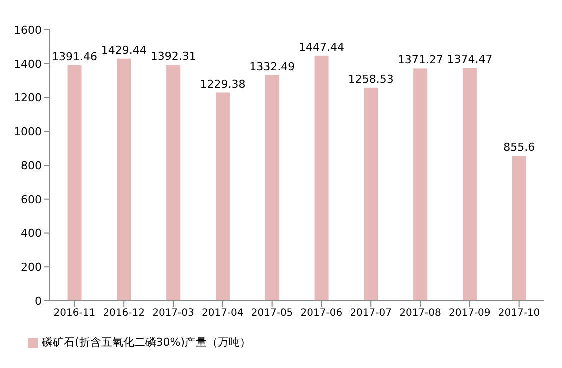  I want to click on y-tick-label: 400, so click(31, 233).